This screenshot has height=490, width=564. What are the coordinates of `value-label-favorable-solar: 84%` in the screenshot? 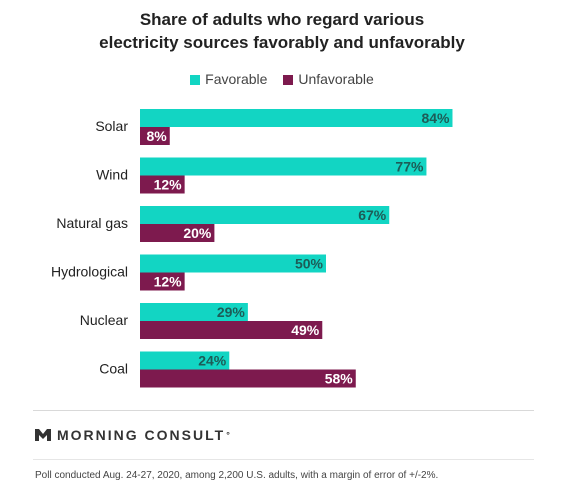 It's located at (435, 118).